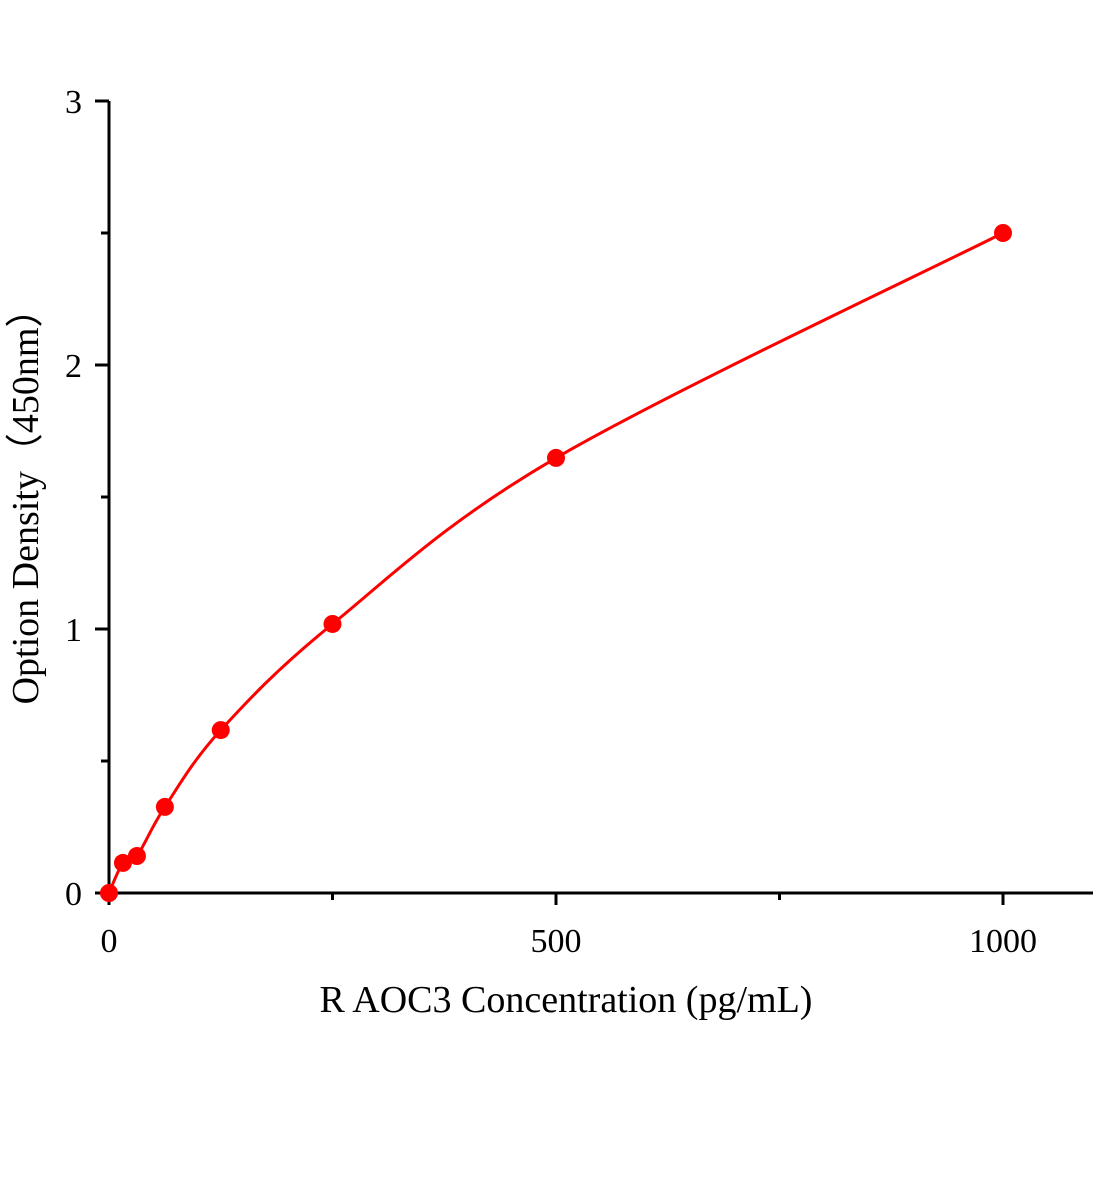 Image resolution: width=1104 pixels, height=1200 pixels. Describe the element at coordinates (73, 102) in the screenshot. I see `y-tick-label: 3` at that location.